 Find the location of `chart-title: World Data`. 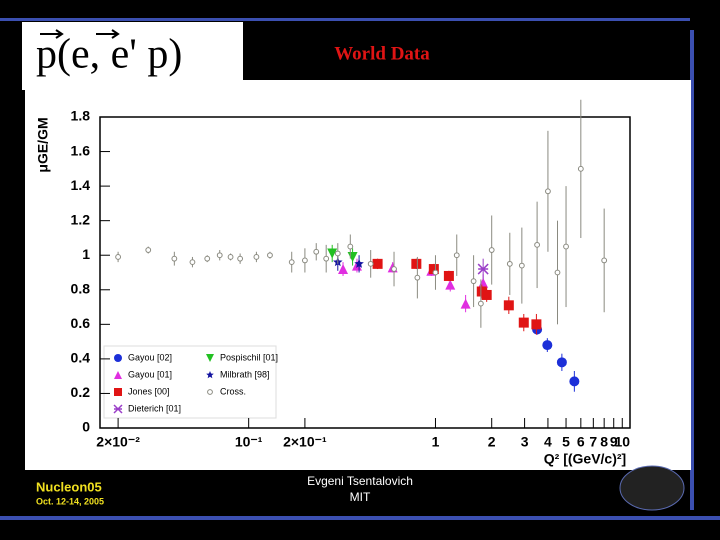

chart-title: World Data is located at coordinates (382, 53).